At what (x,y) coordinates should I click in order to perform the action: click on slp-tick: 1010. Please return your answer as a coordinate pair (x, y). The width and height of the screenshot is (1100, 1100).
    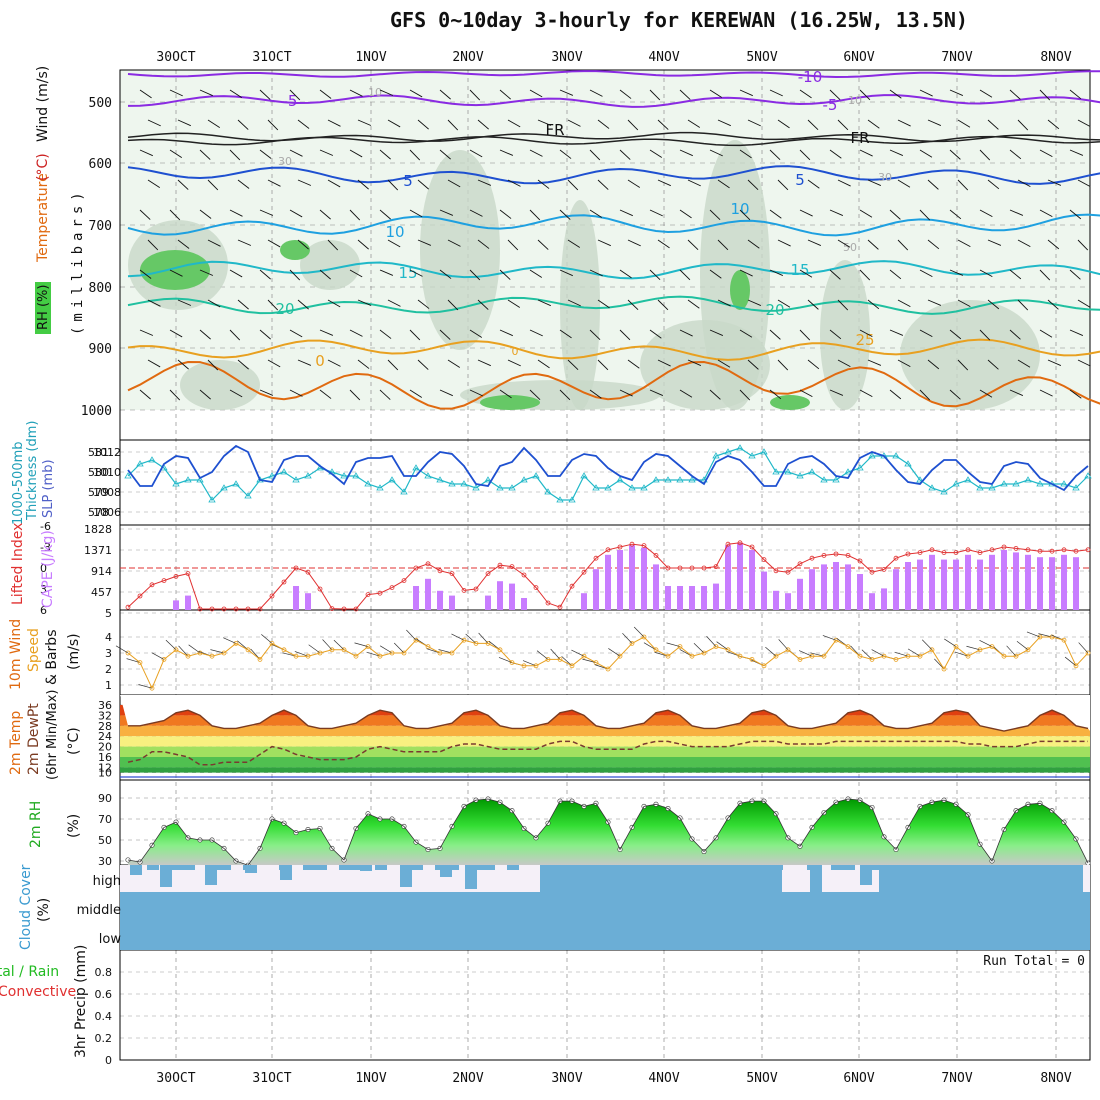
    Looking at the image, I should click on (107, 472).